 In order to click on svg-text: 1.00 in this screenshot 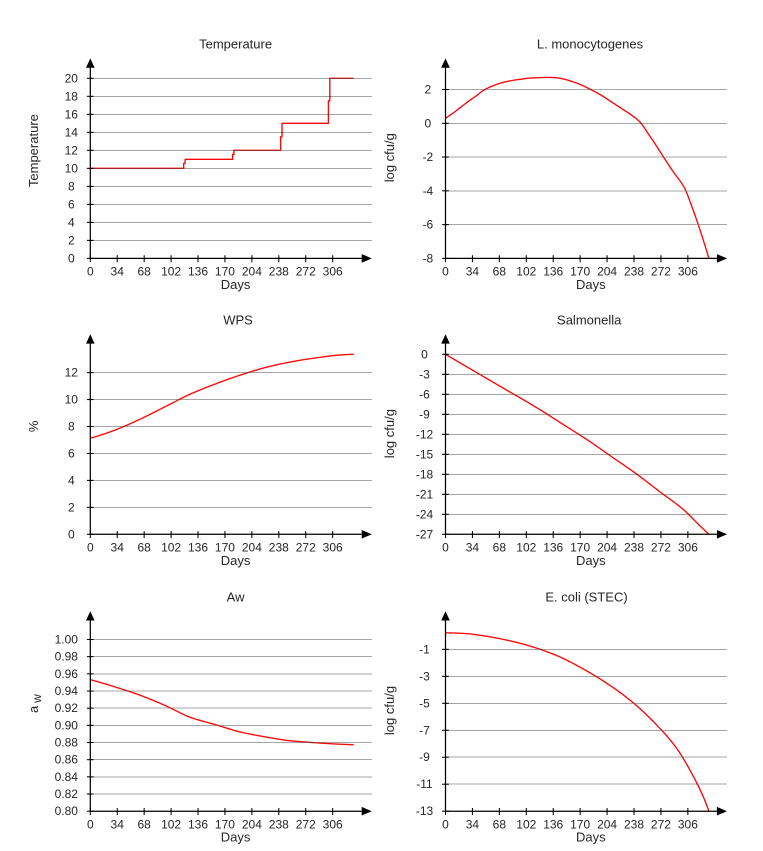, I will do `click(67, 640)`.